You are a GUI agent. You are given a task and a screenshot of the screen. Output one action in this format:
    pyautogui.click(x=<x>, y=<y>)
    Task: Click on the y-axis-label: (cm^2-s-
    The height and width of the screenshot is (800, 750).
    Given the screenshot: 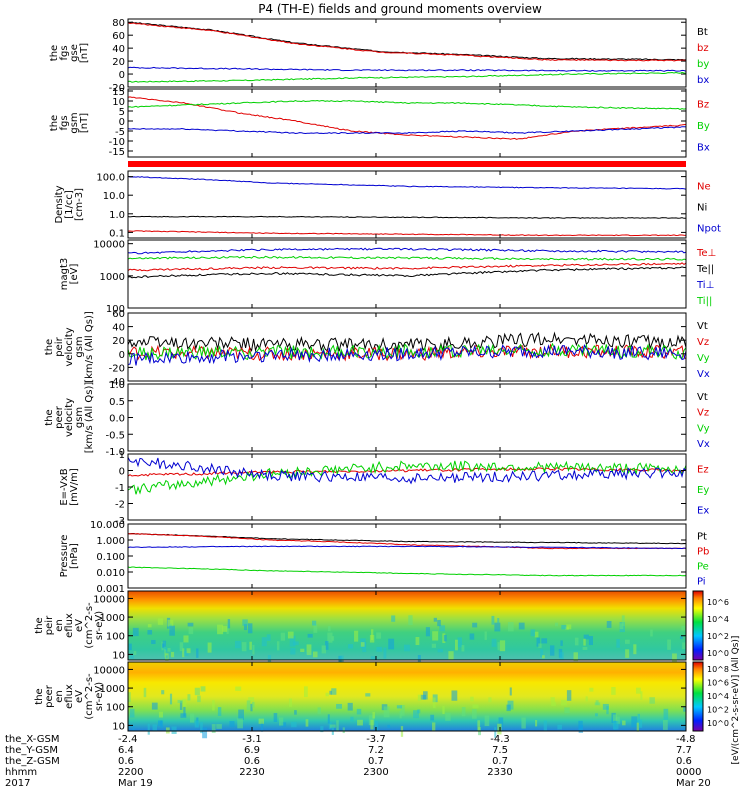 What is the action you would take?
    pyautogui.click(x=89, y=696)
    